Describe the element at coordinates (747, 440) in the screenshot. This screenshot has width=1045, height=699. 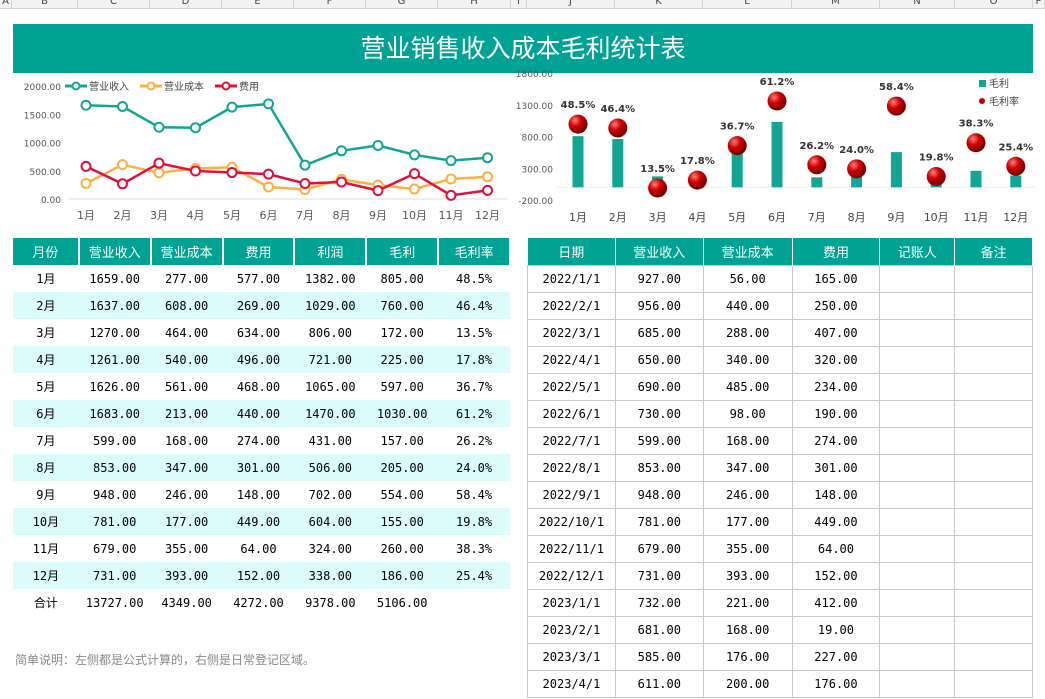
I see `table-cell: 168.00` at that location.